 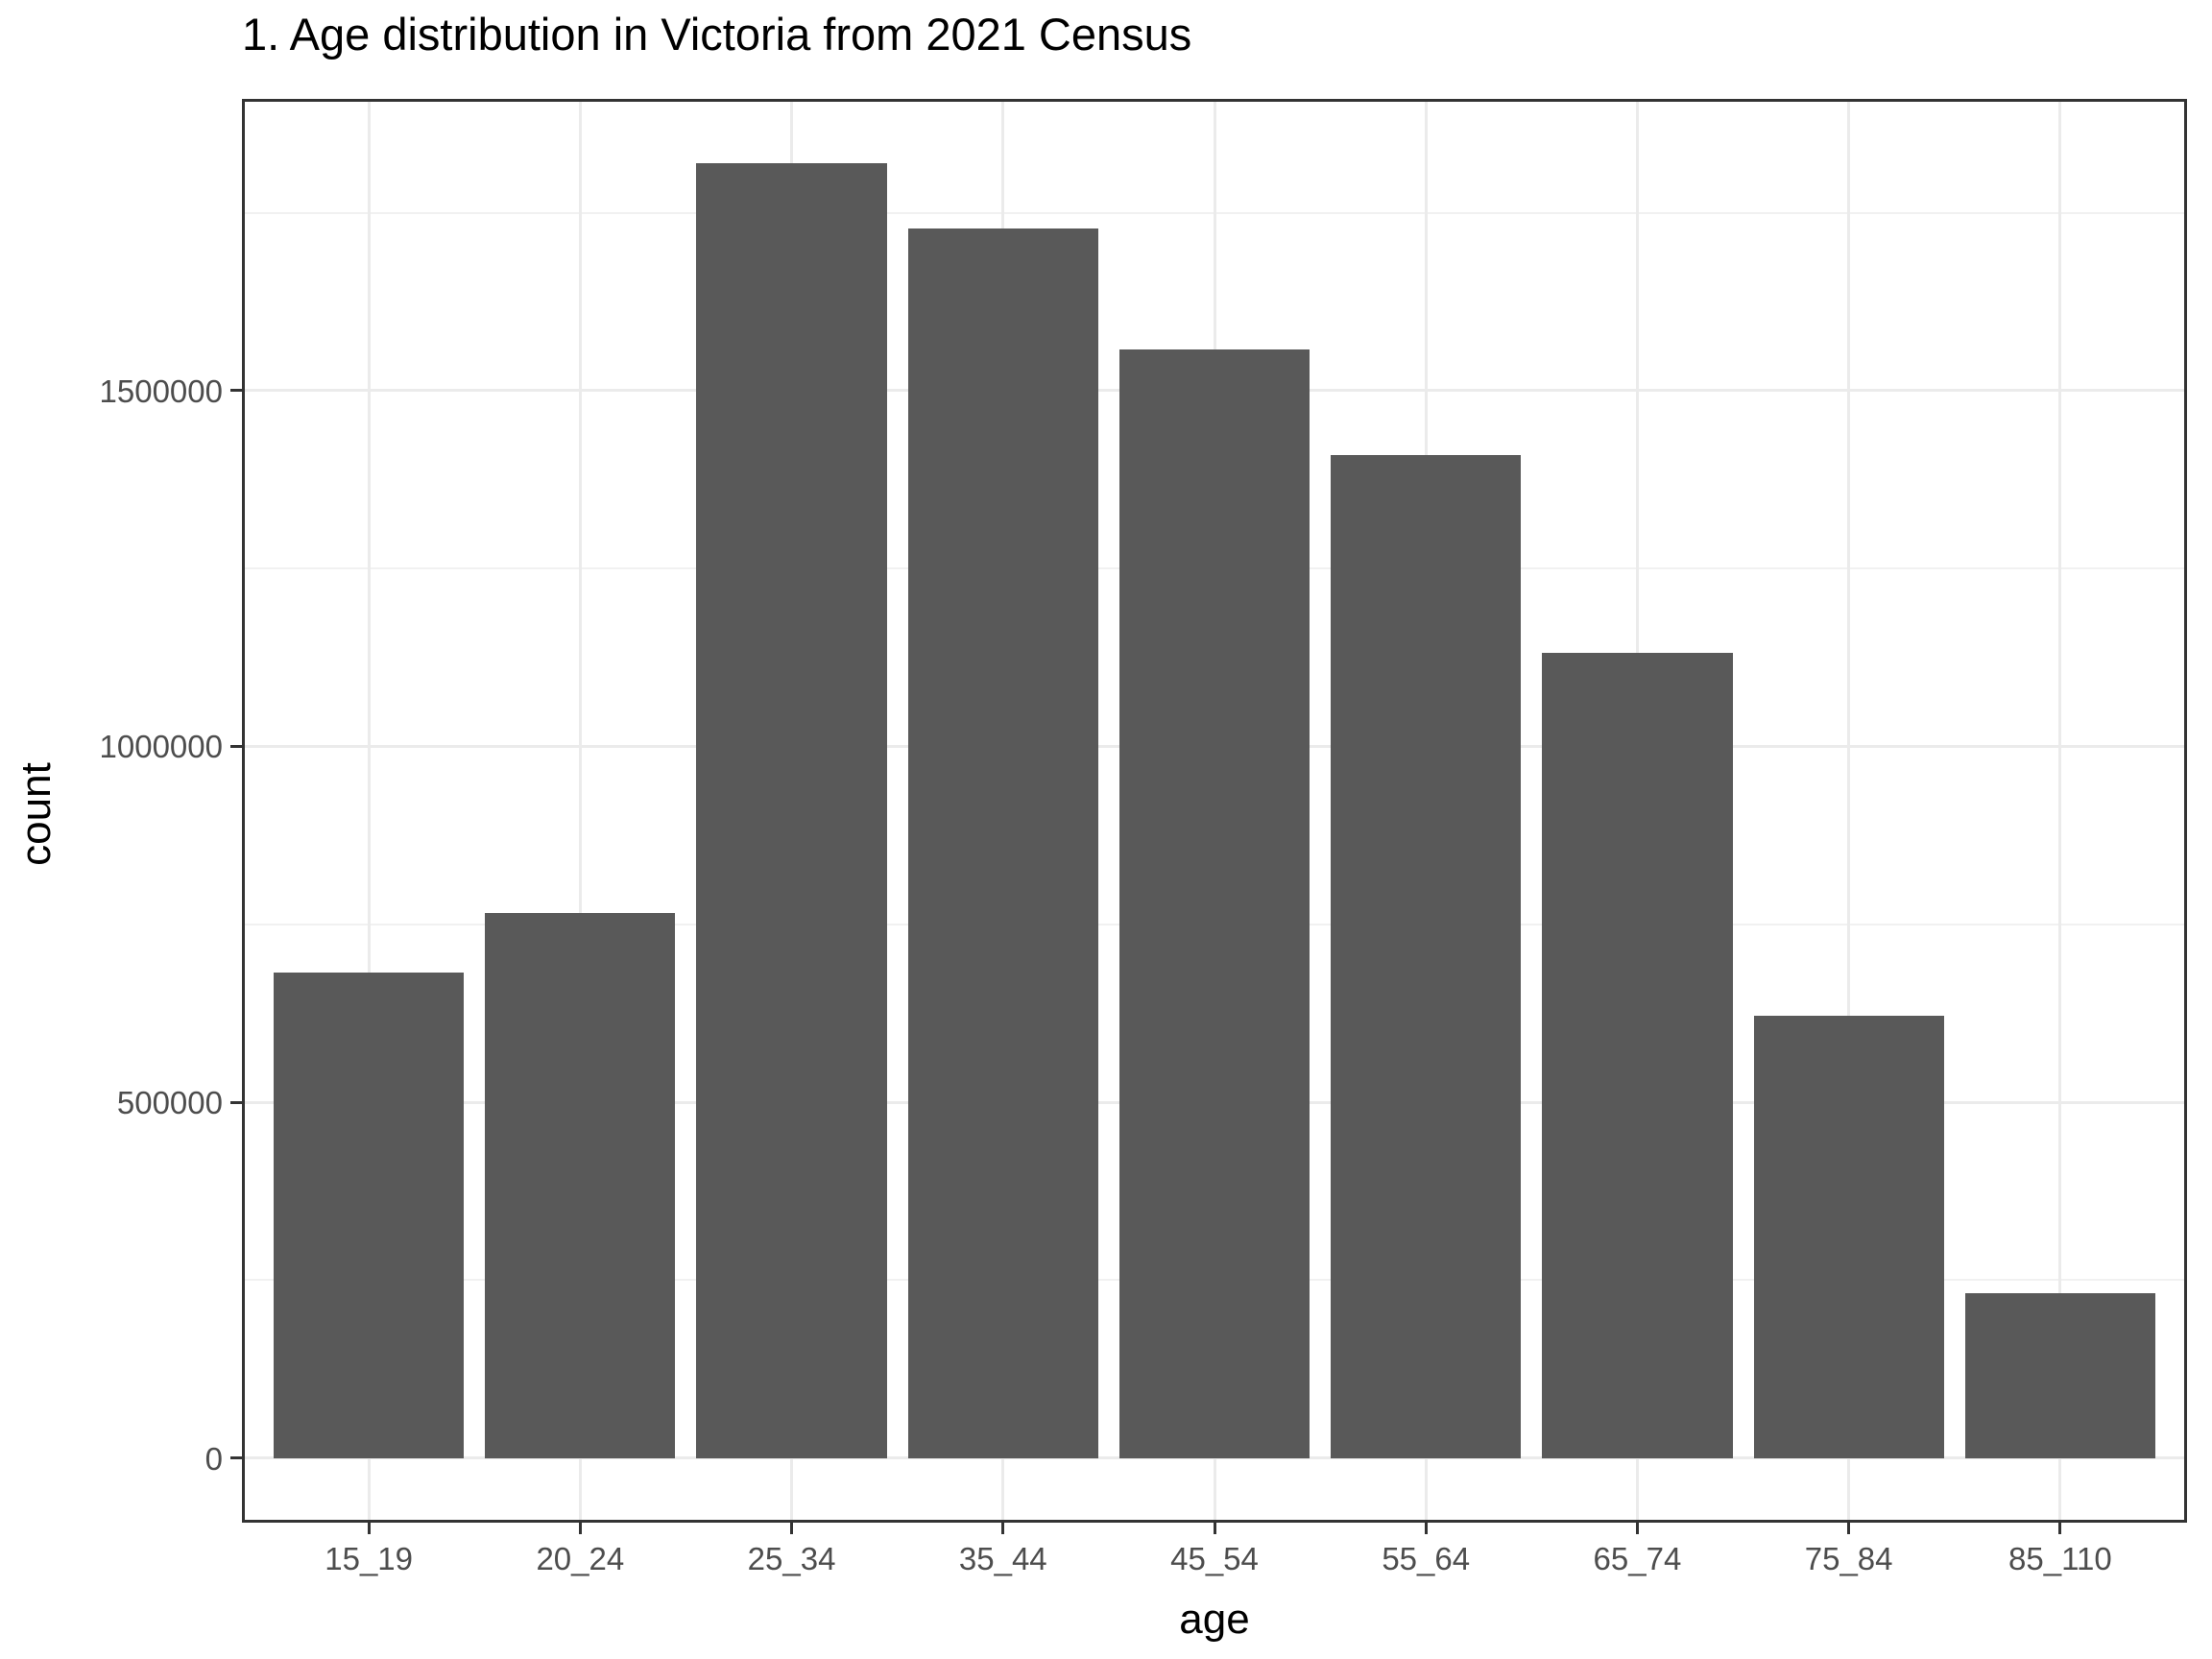 What do you see at coordinates (581, 1558) in the screenshot?
I see `x-tick-label-20_24: 20_24` at bounding box center [581, 1558].